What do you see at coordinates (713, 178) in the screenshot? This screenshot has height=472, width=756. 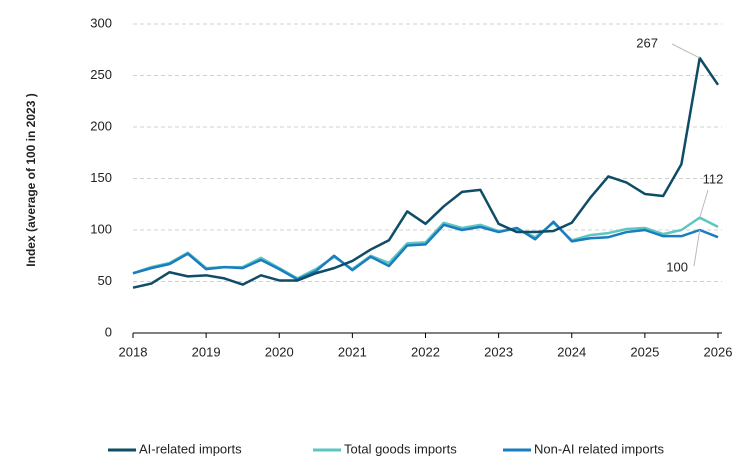 I see `annotation: 112` at bounding box center [713, 178].